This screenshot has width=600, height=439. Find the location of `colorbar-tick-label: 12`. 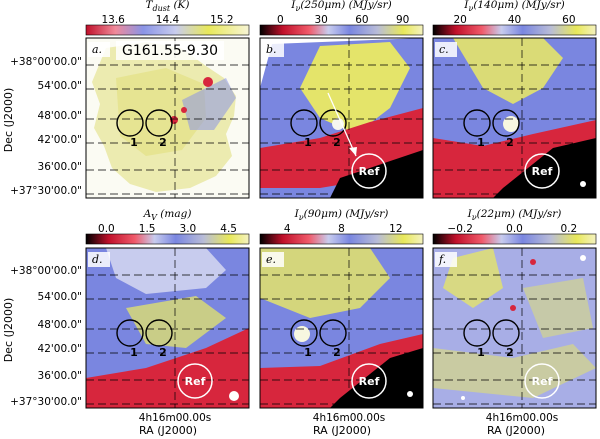

colorbar-tick-label: 12 is located at coordinates (395, 229).